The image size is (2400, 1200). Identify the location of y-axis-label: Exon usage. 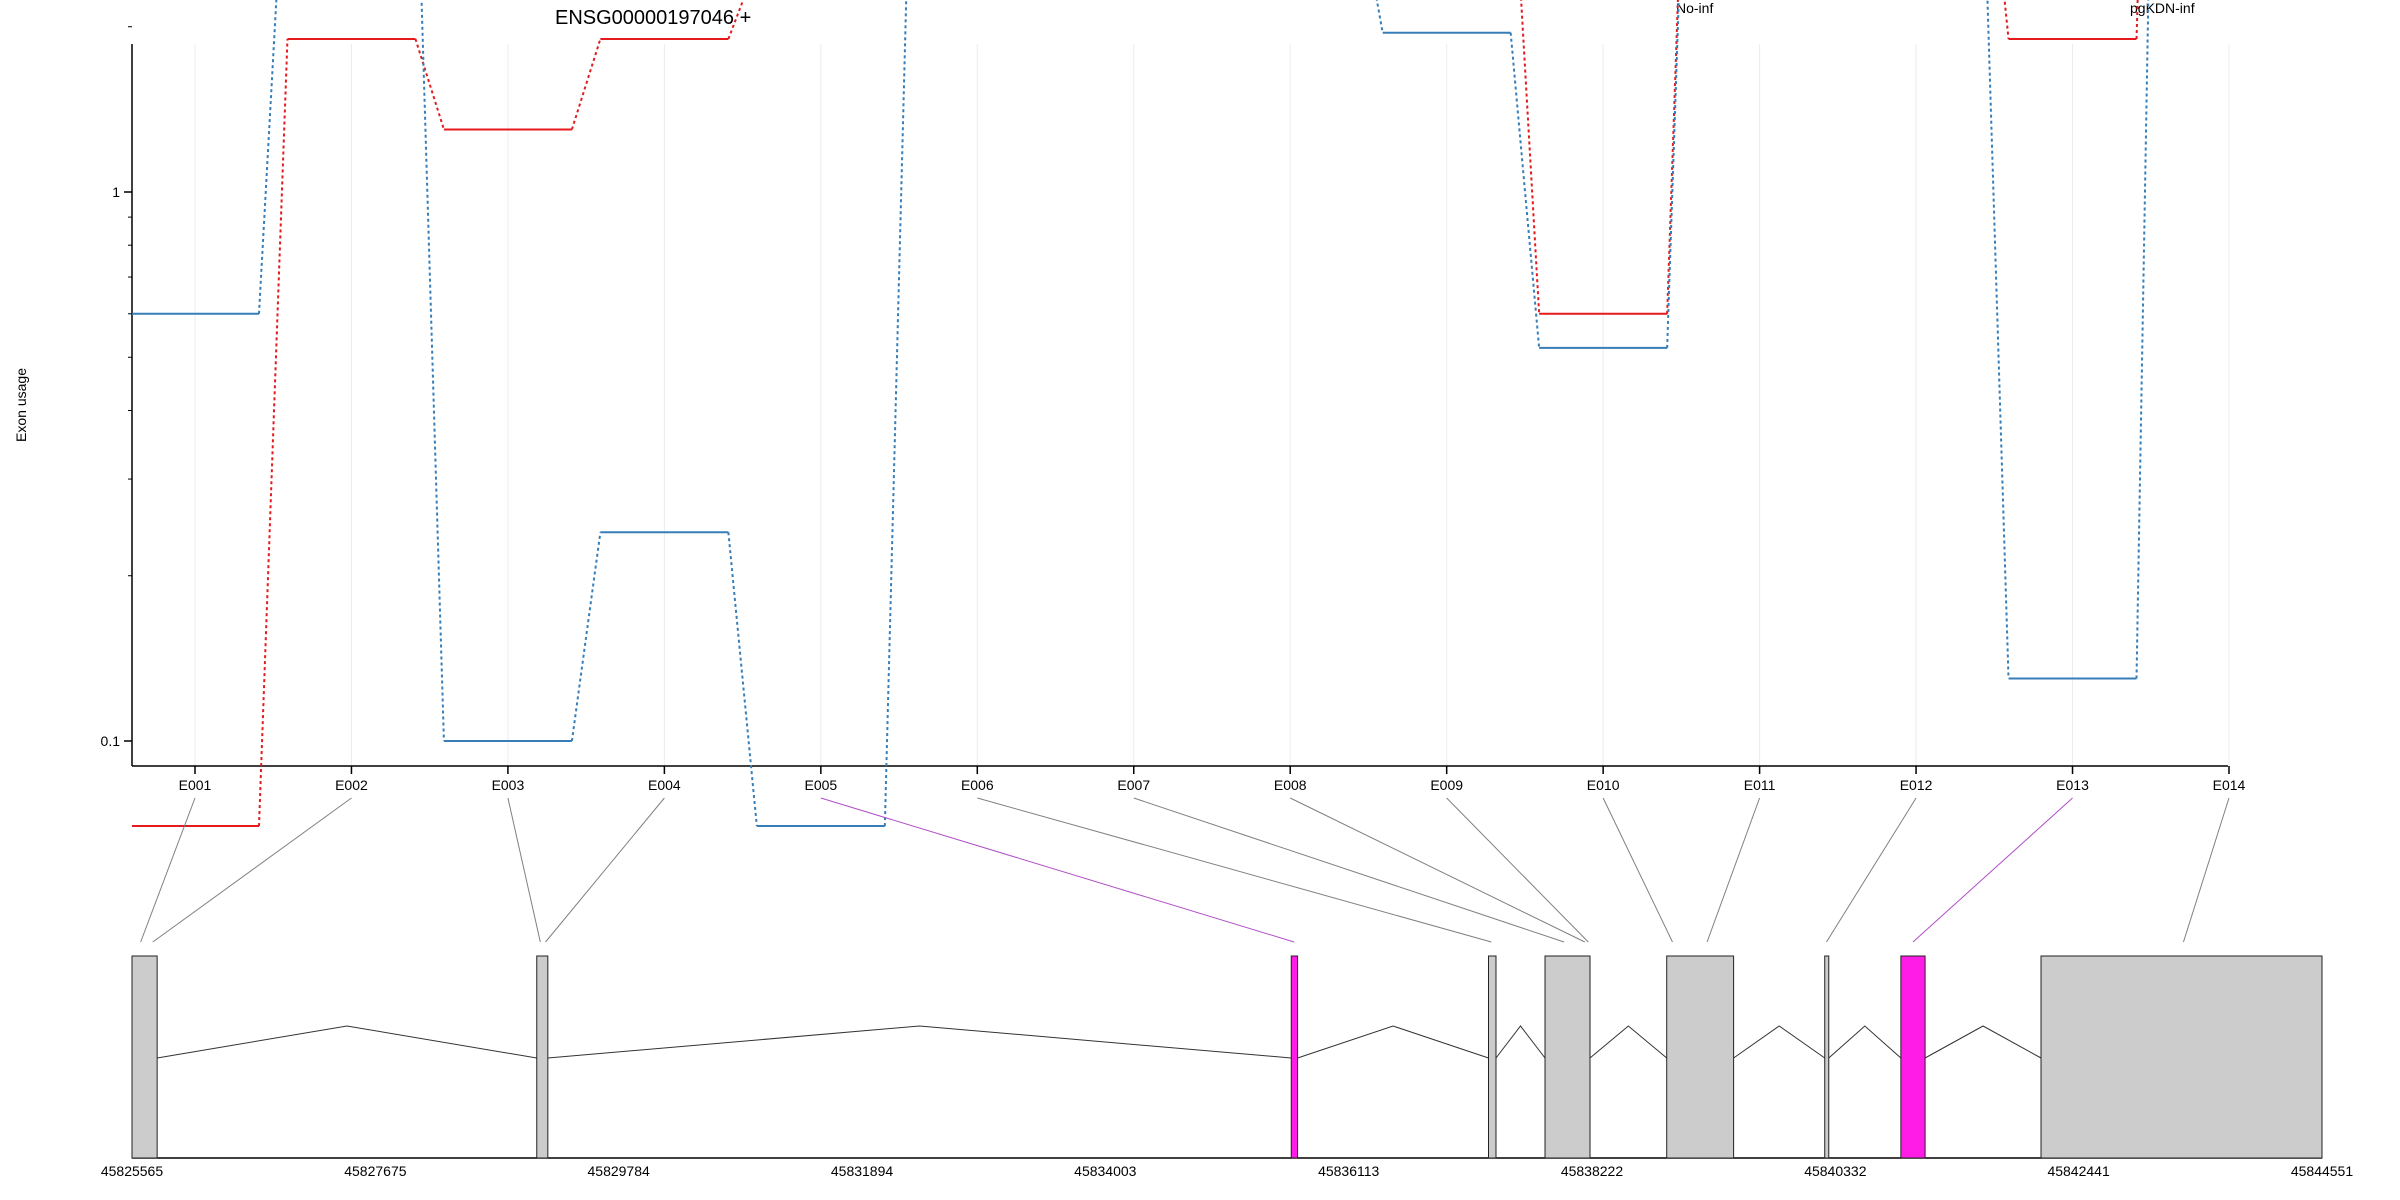
(21, 405).